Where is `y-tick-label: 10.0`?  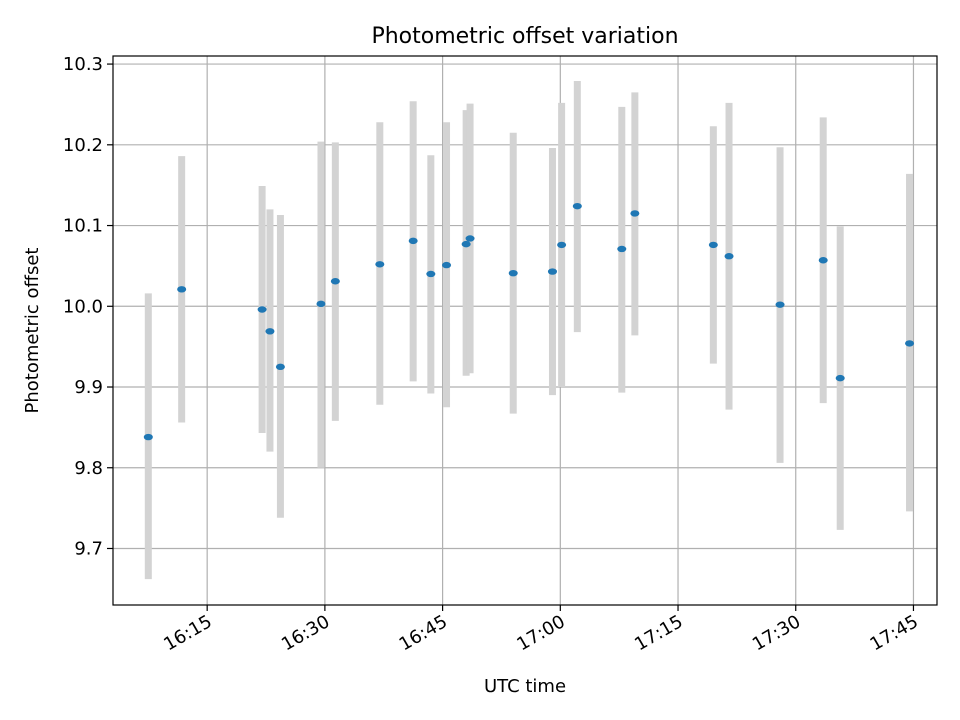
y-tick-label: 10.0 is located at coordinates (83, 306).